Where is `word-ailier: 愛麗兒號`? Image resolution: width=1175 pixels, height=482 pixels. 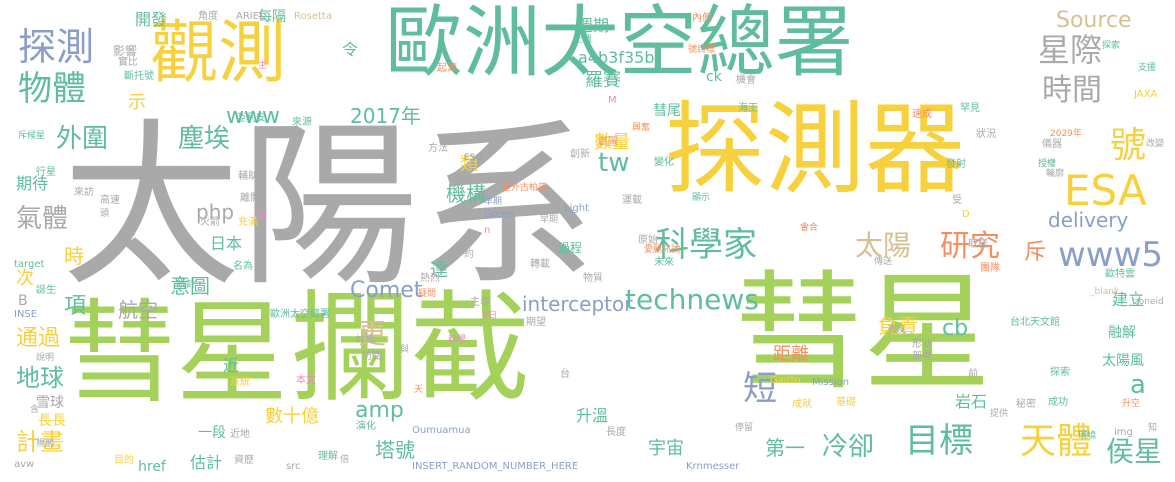
word-ailier: 愛麗兒號 is located at coordinates (662, 250).